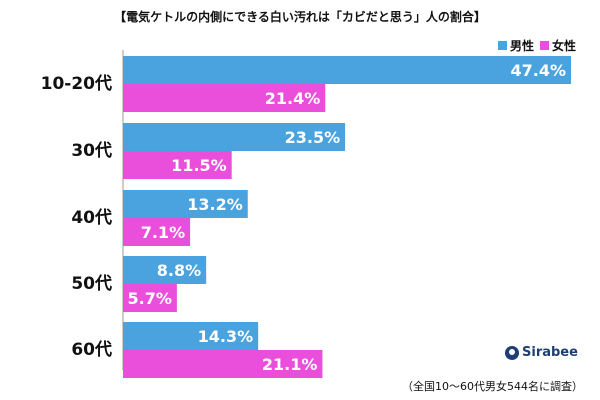 The image size is (600, 400). Describe the element at coordinates (226, 336) in the screenshot. I see `data-label-male: 14.3%` at that location.